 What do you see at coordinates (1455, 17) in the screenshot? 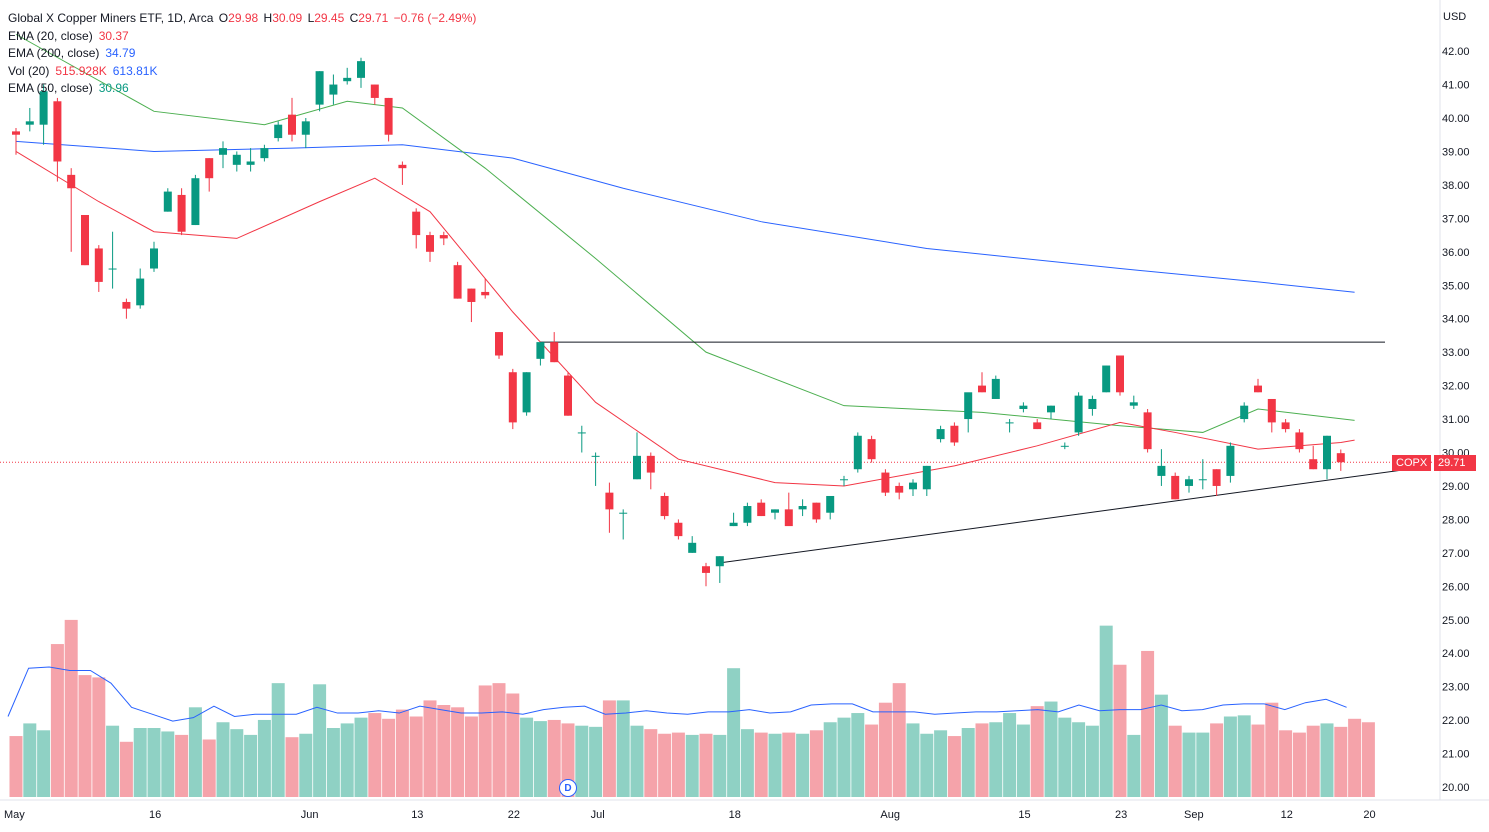
I see `currency-label: USD` at bounding box center [1455, 17].